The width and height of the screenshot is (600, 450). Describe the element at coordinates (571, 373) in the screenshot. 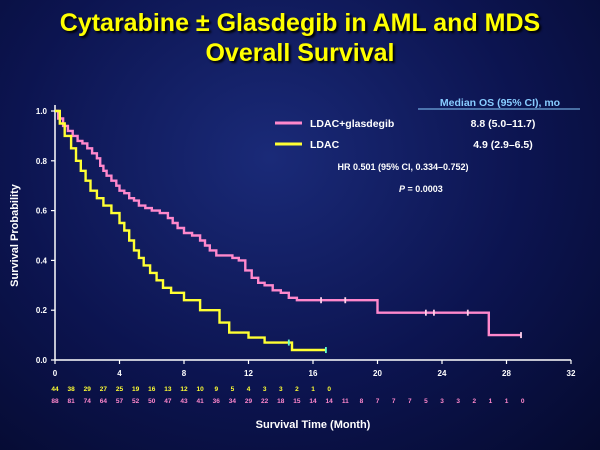

I see `x-tick-label: 32` at that location.